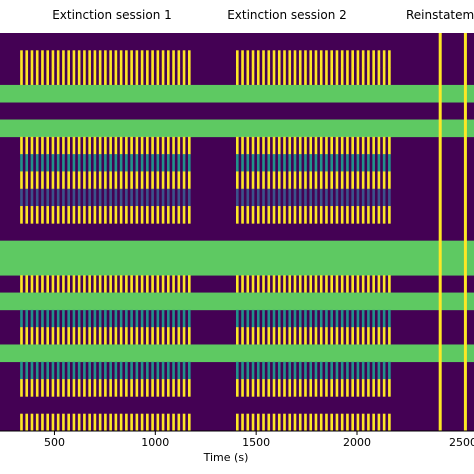 Image resolution: width=474 pixels, height=474 pixels. I want to click on x-axis: 500 1000 1500 2000 25000, so click(237, 439).